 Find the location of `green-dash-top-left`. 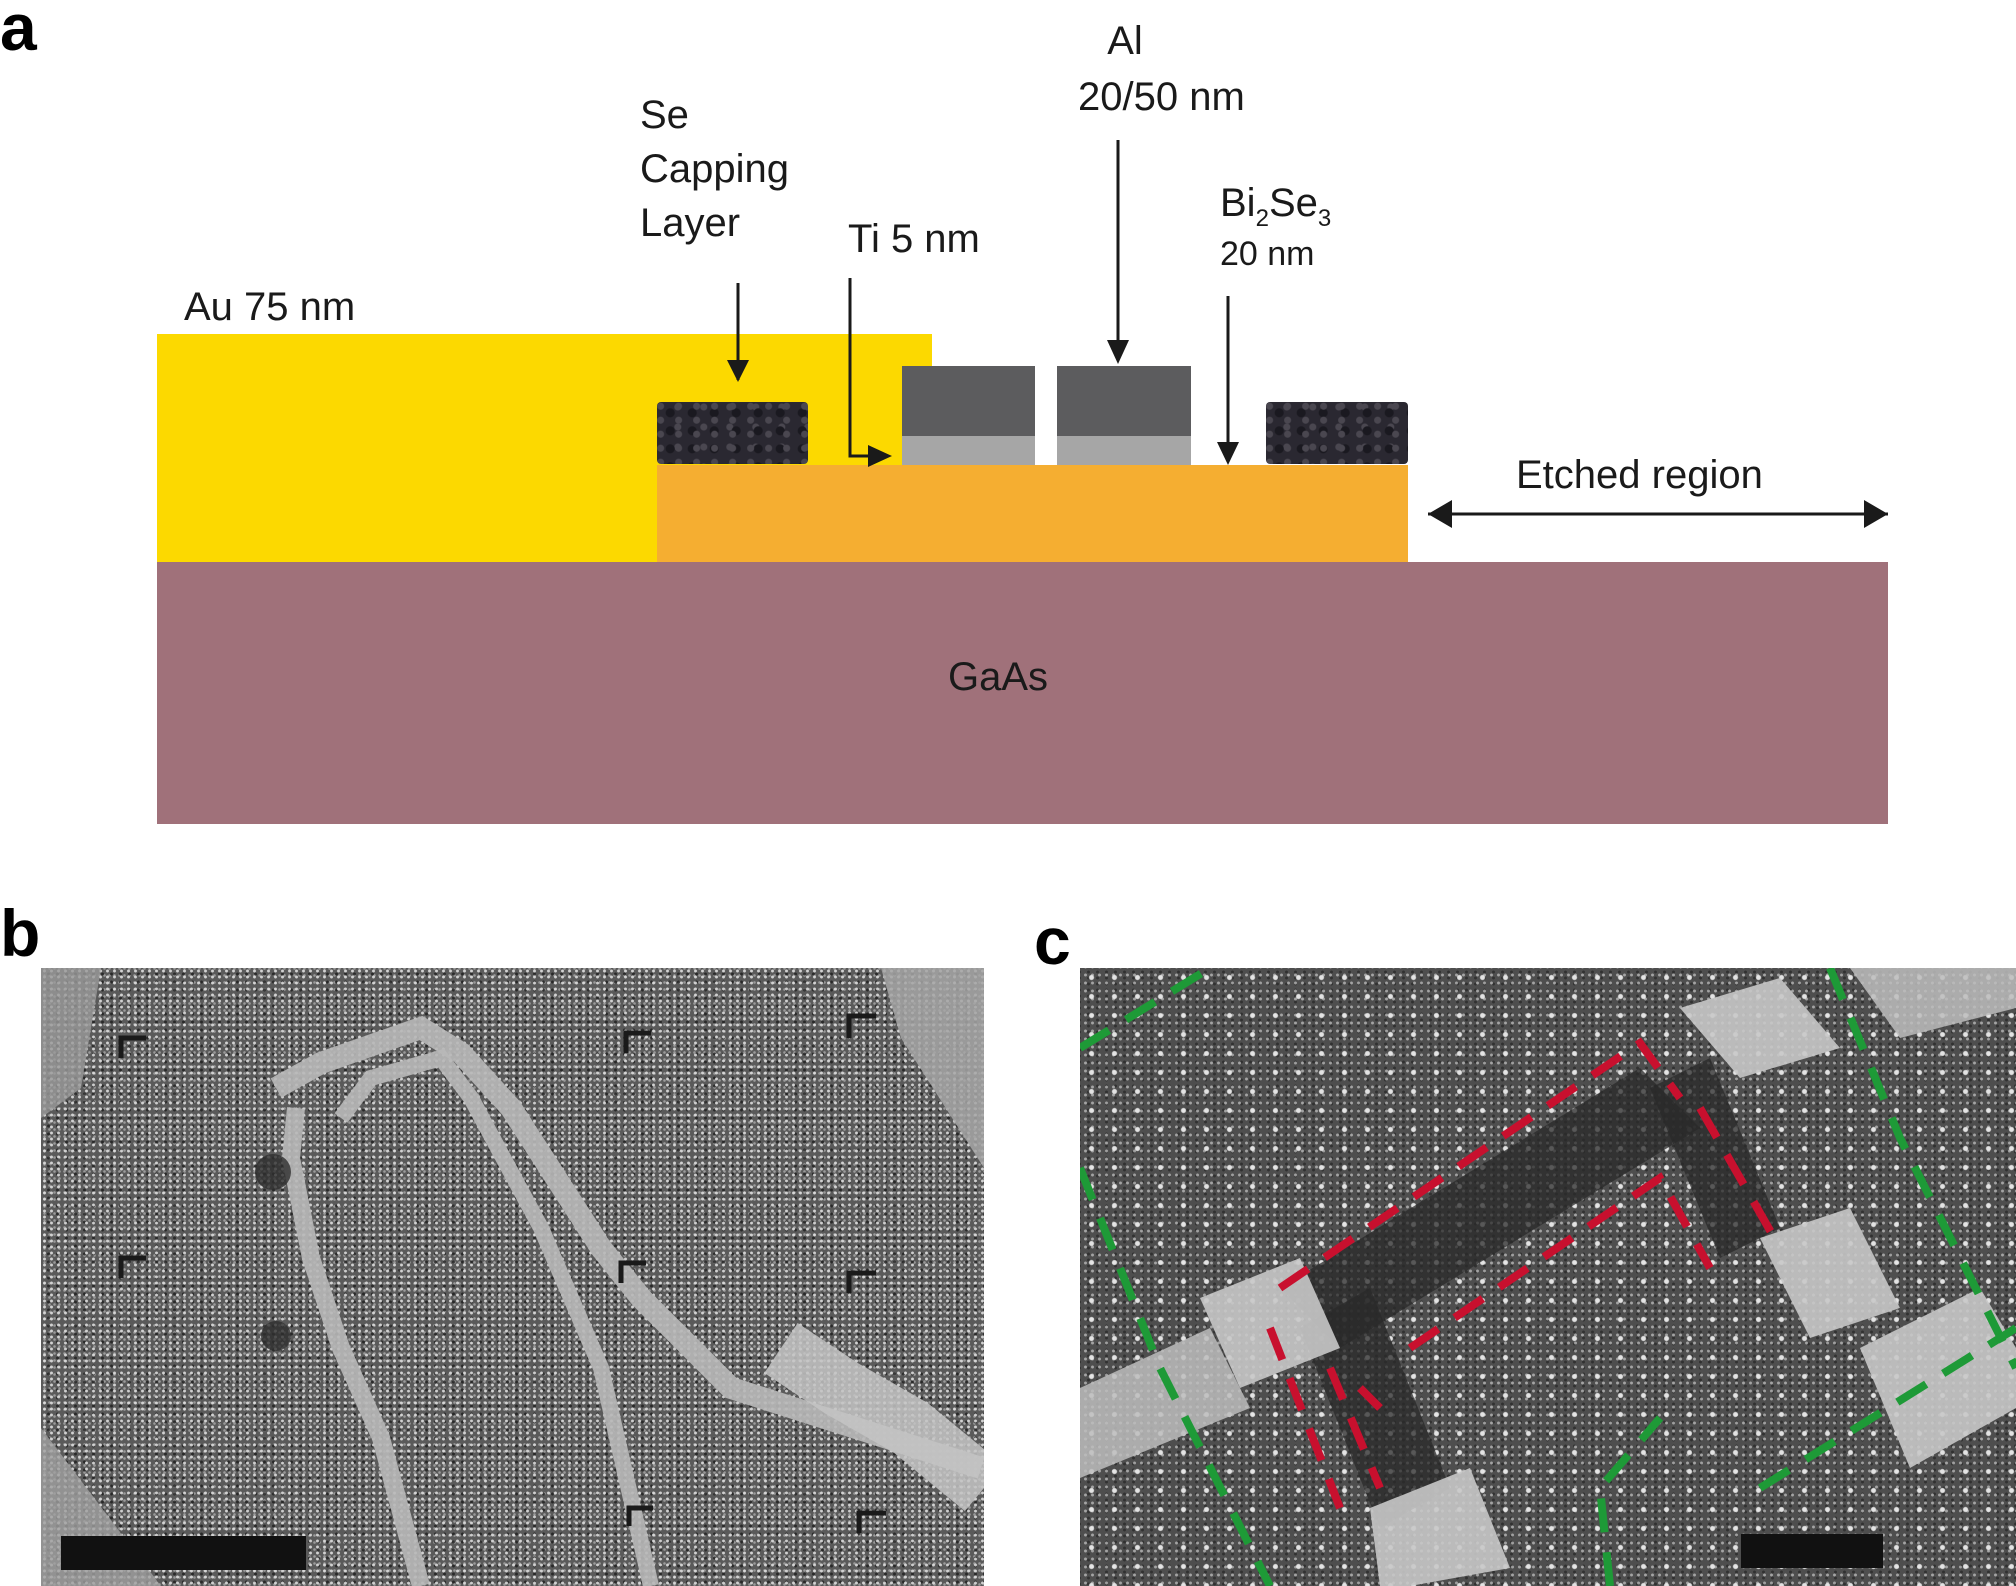

green-dash-top-left is located at coordinates (1146, 1010).